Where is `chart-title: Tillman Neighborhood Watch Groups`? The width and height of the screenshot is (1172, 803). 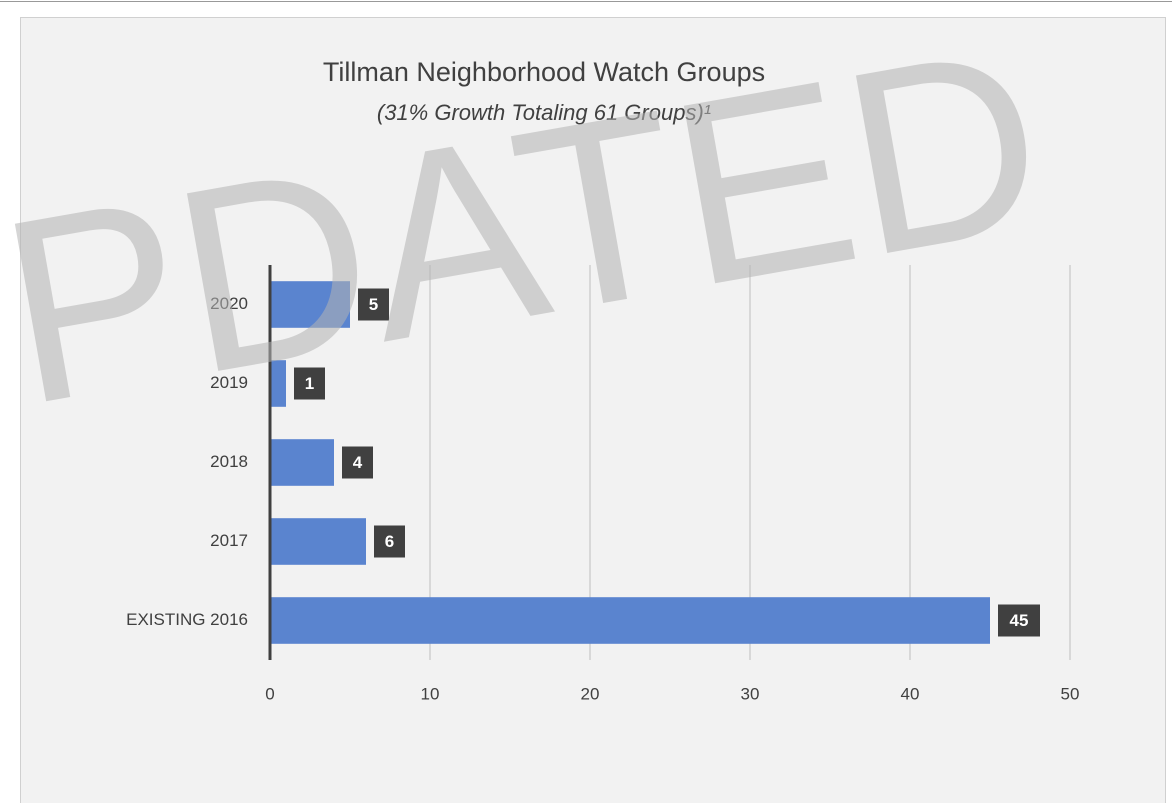 chart-title: Tillman Neighborhood Watch Groups is located at coordinates (544, 72).